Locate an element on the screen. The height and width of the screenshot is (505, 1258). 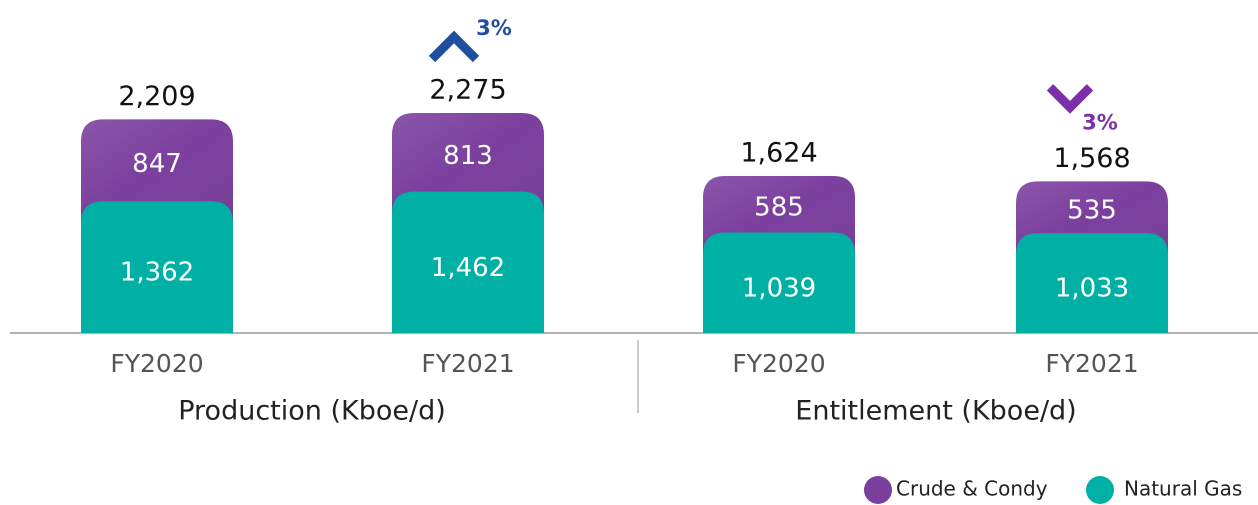
data-label: 1,039 is located at coordinates (779, 288).